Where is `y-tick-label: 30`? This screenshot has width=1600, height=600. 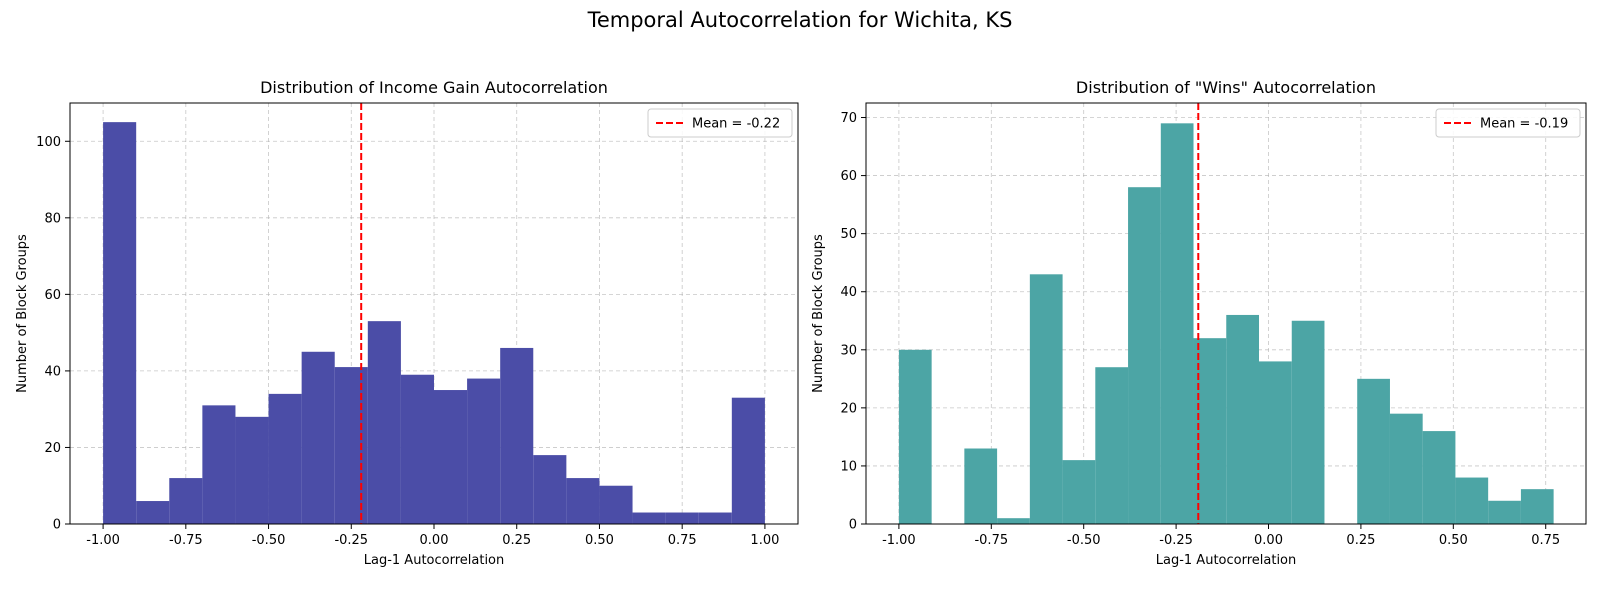
y-tick-label: 30 is located at coordinates (848, 350).